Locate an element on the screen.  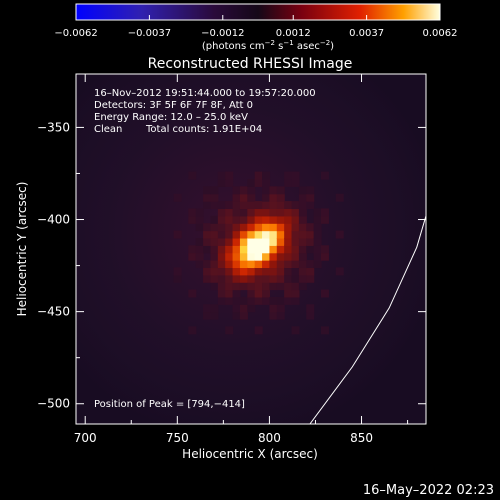
colorbar is located at coordinates (258, 12).